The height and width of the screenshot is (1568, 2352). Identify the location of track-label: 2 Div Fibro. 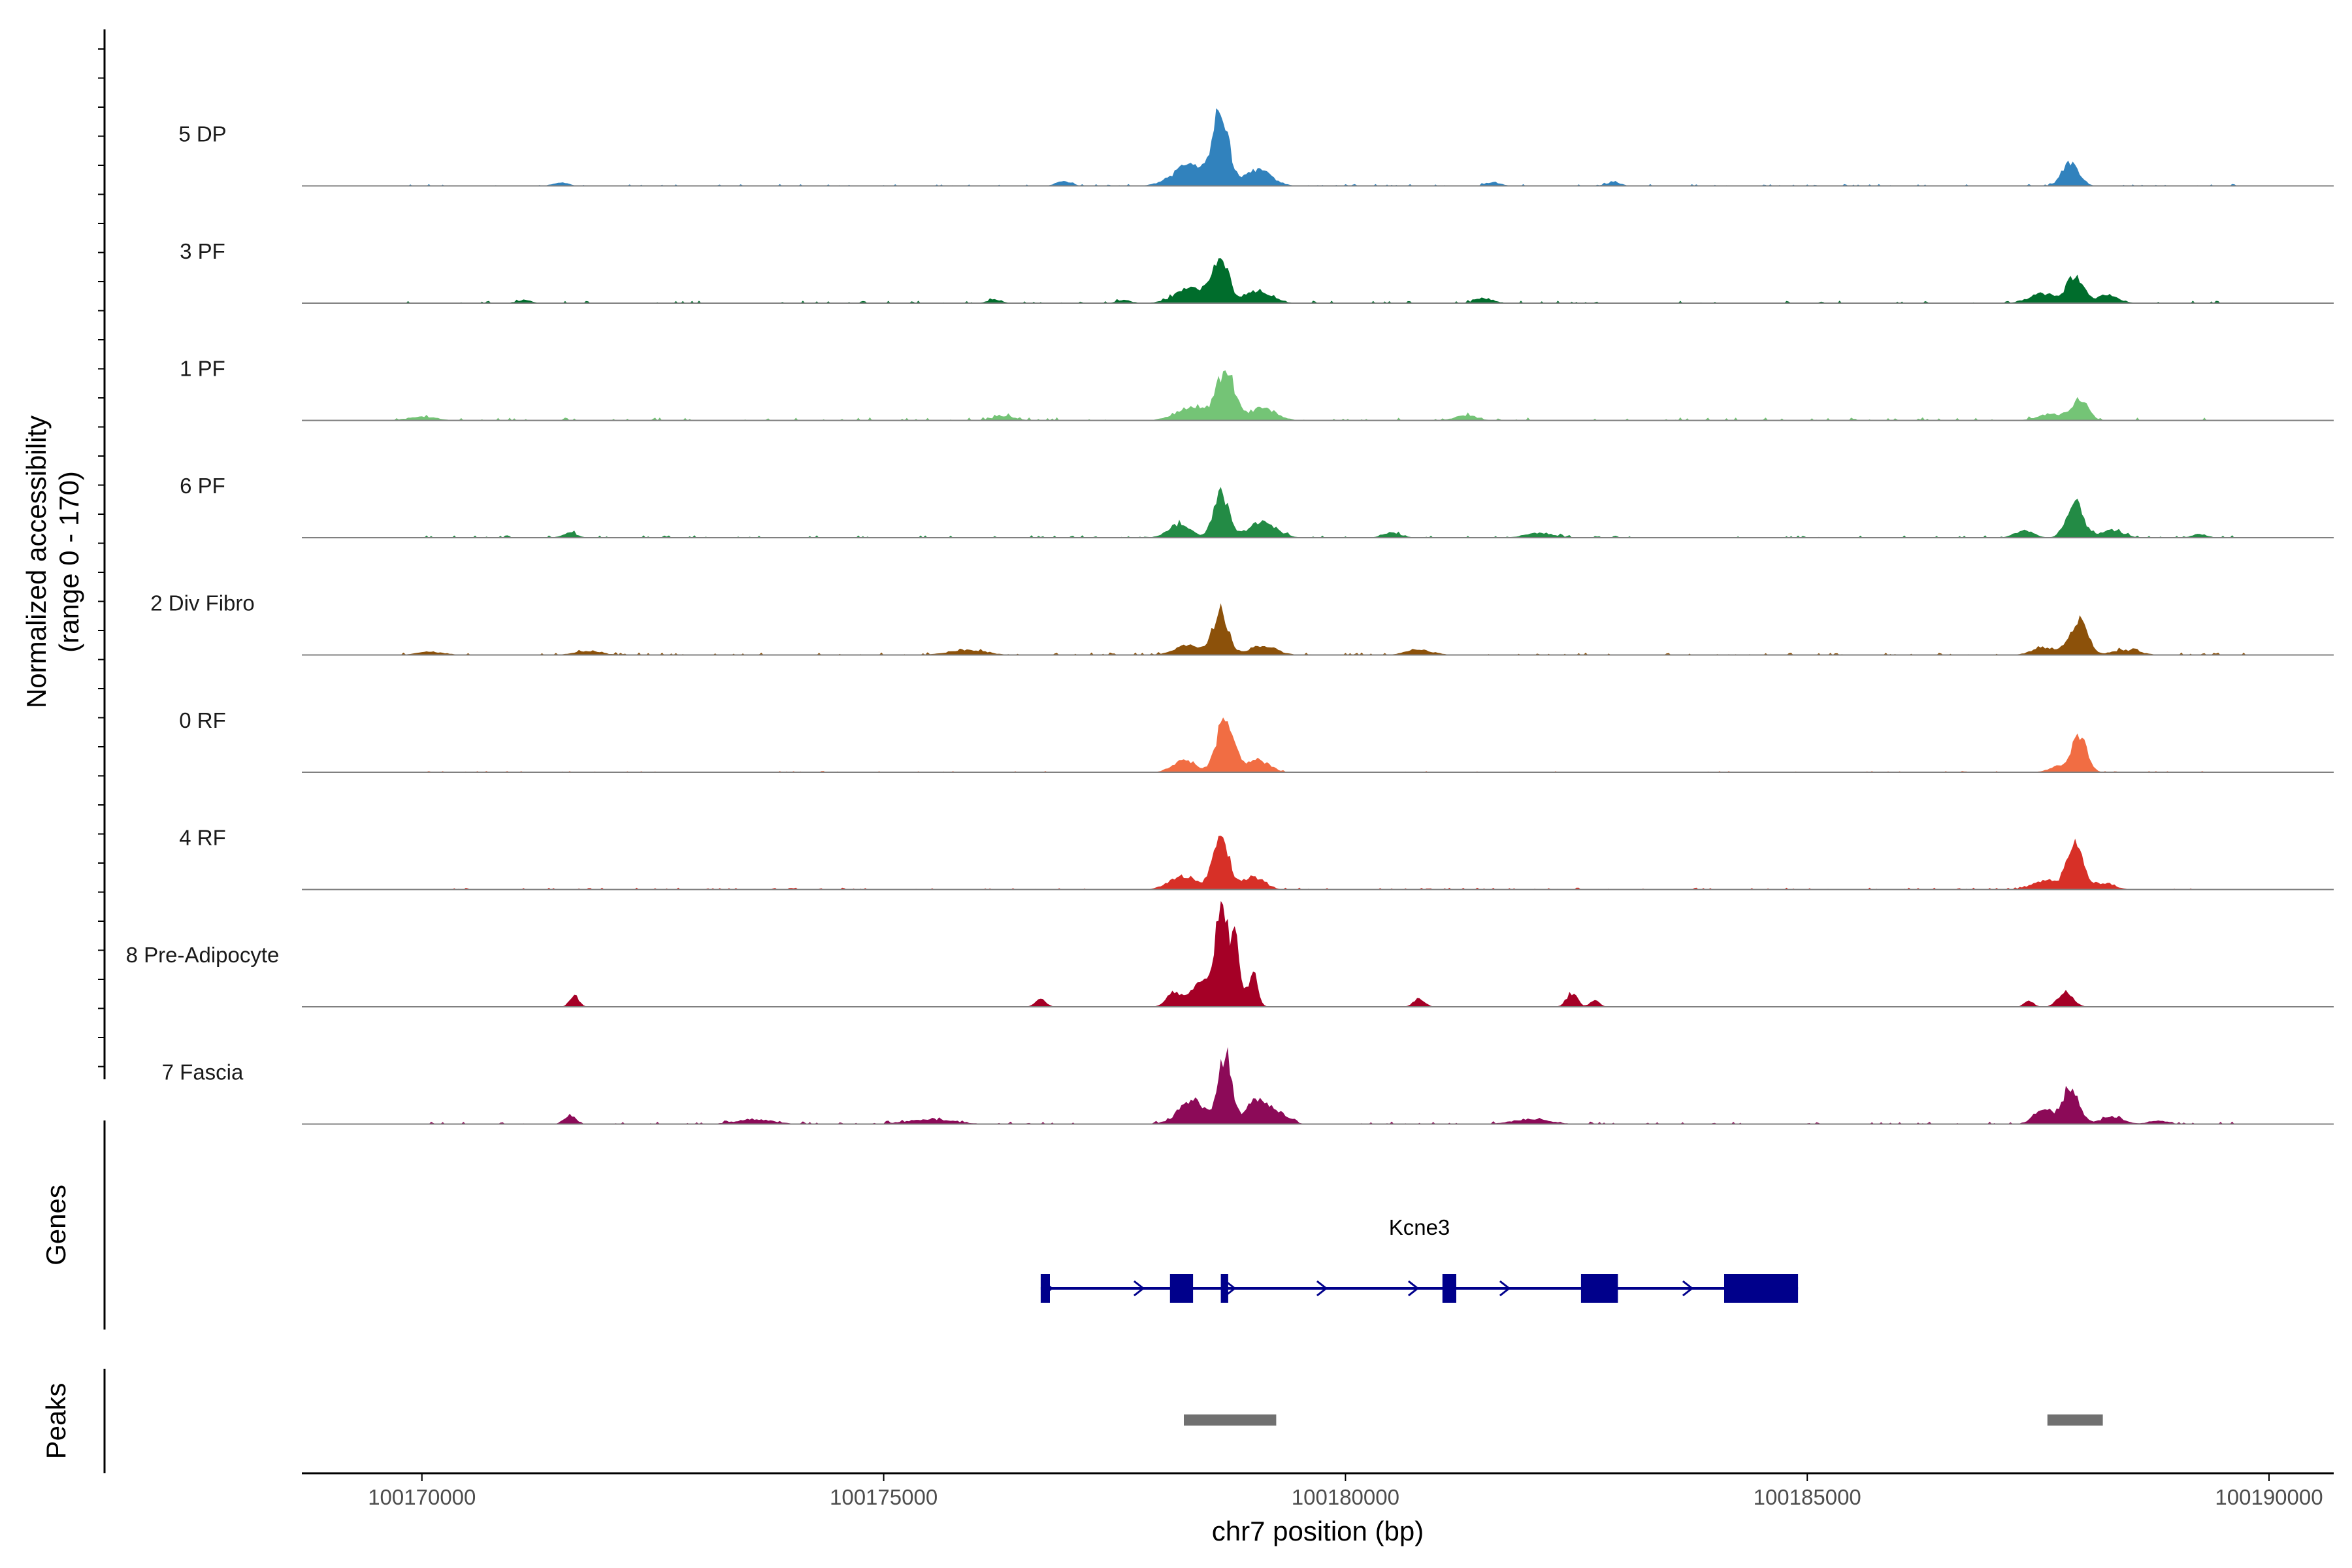
(202, 603).